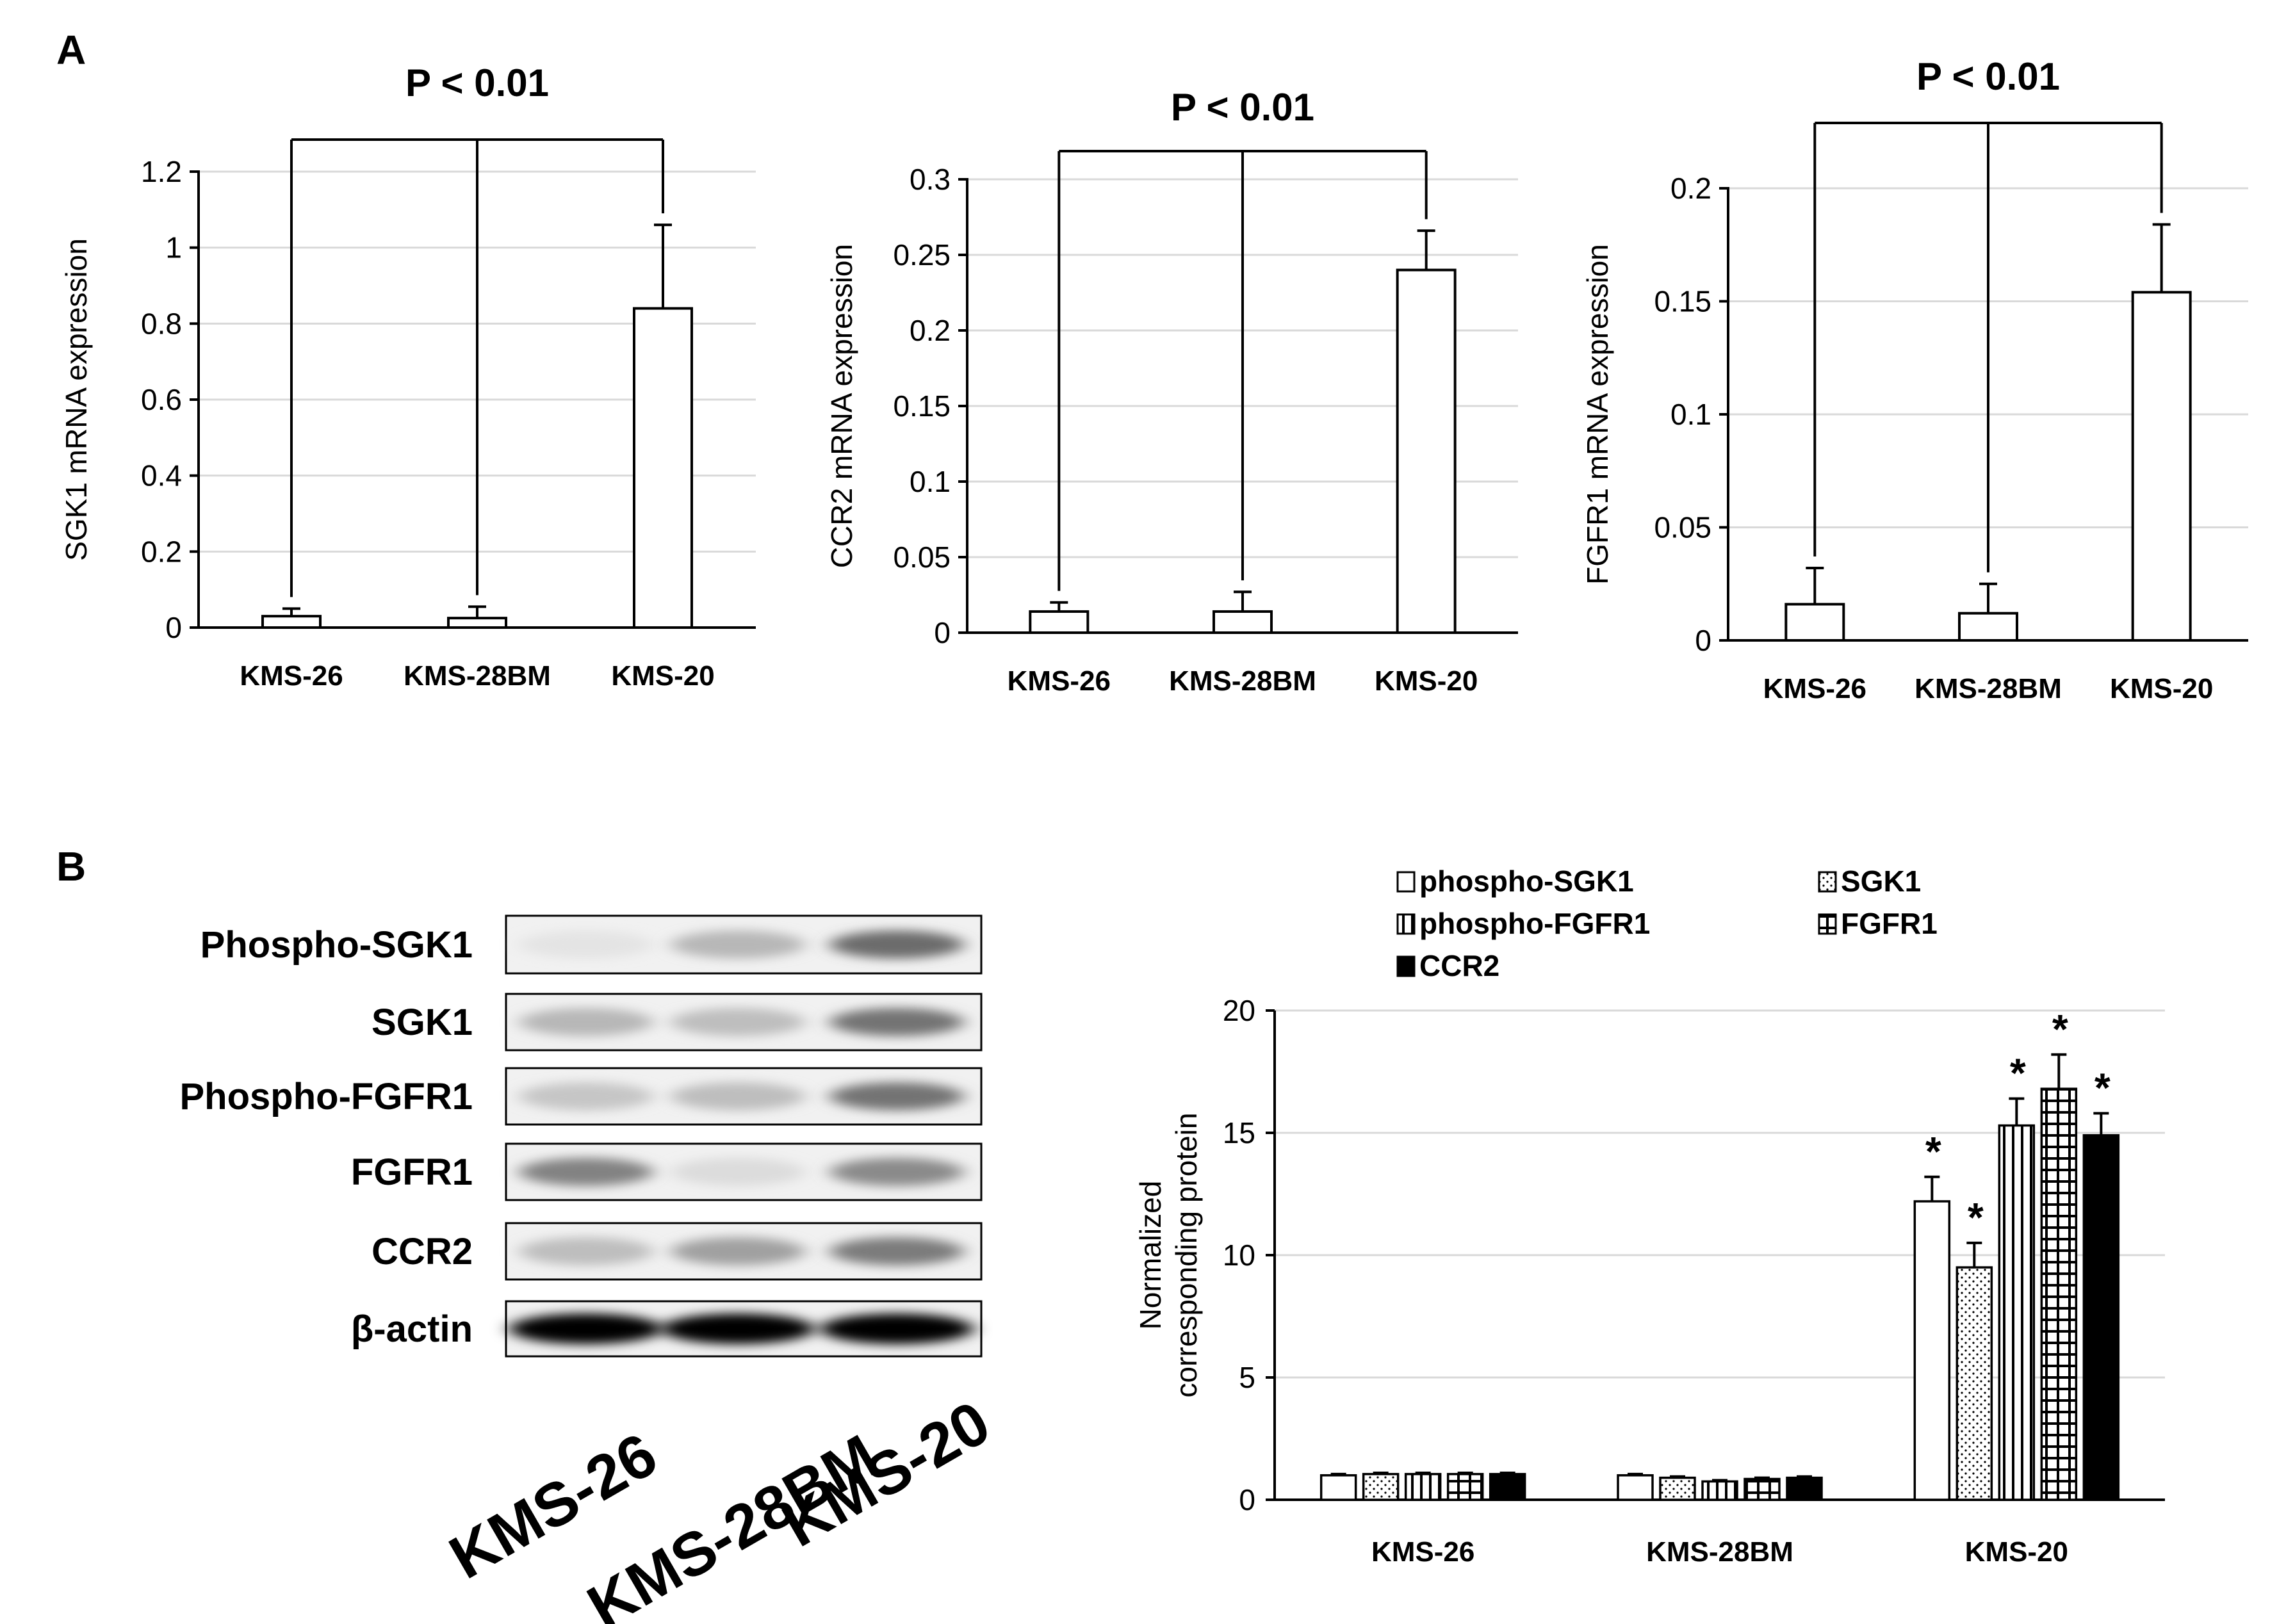  I want to click on y-tick-label: 1, so click(173, 248).